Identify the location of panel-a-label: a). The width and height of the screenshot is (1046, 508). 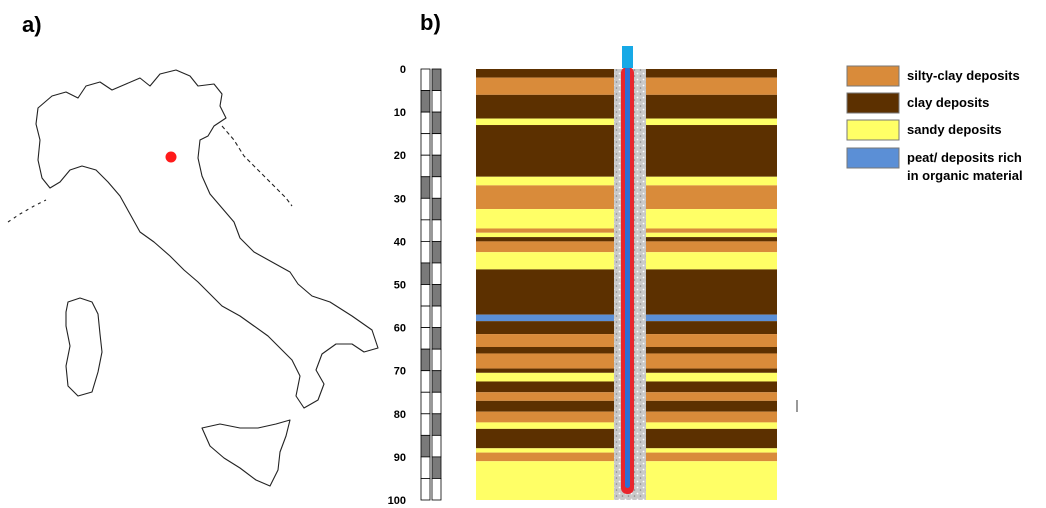
(32, 24).